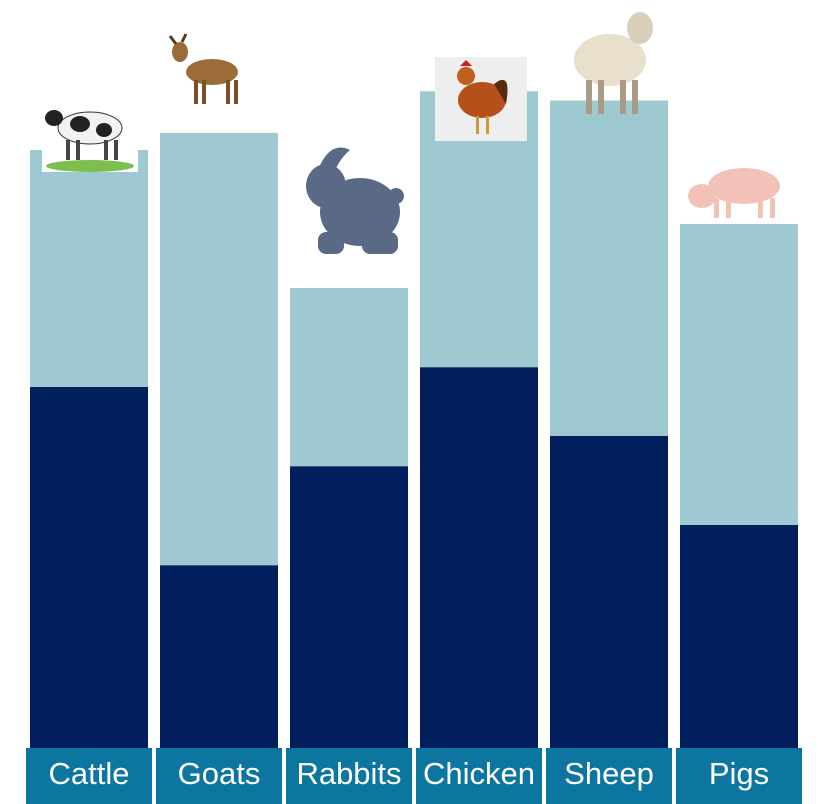 This screenshot has width=818, height=804. Describe the element at coordinates (613, 63) in the screenshot. I see `sheep-icon` at that location.